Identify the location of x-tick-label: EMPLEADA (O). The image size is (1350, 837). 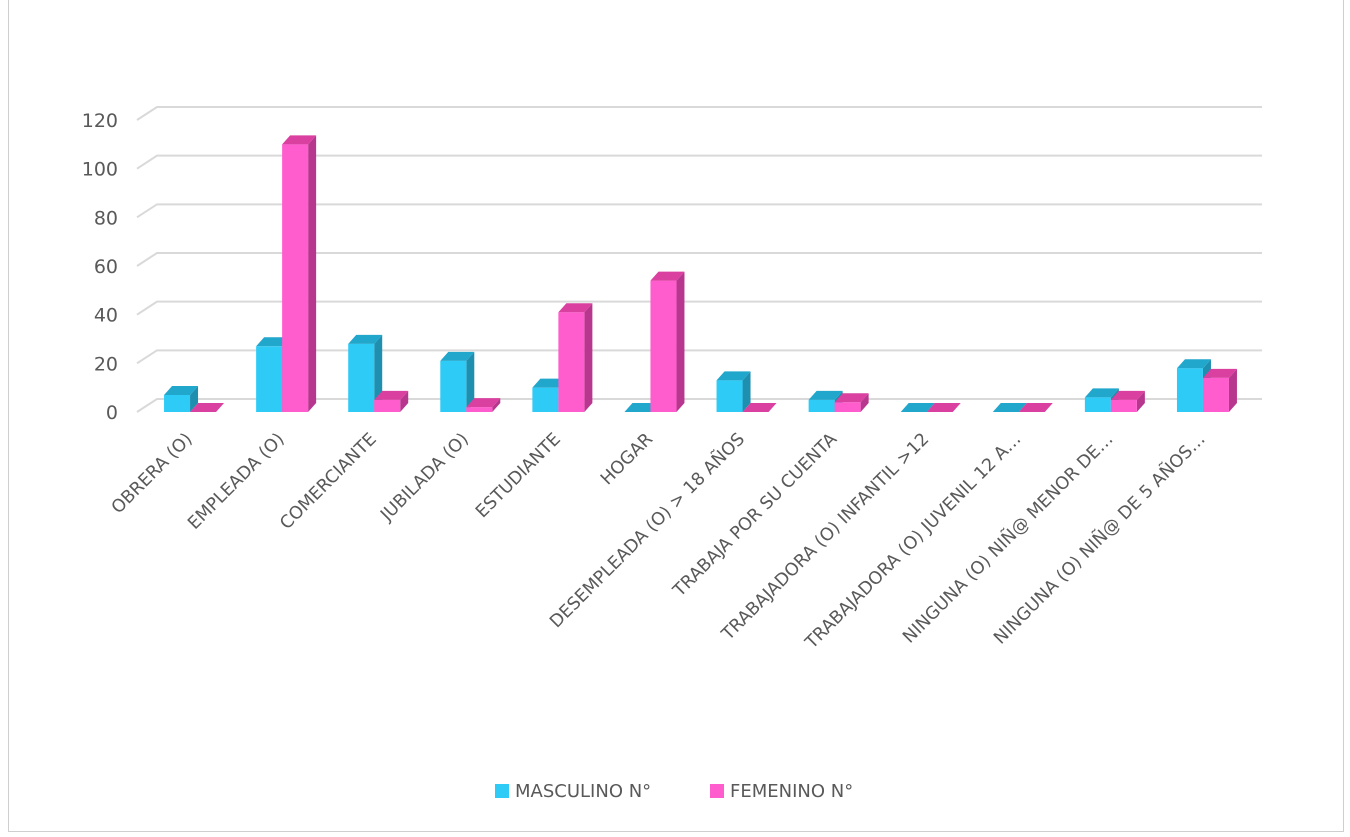
(236, 481).